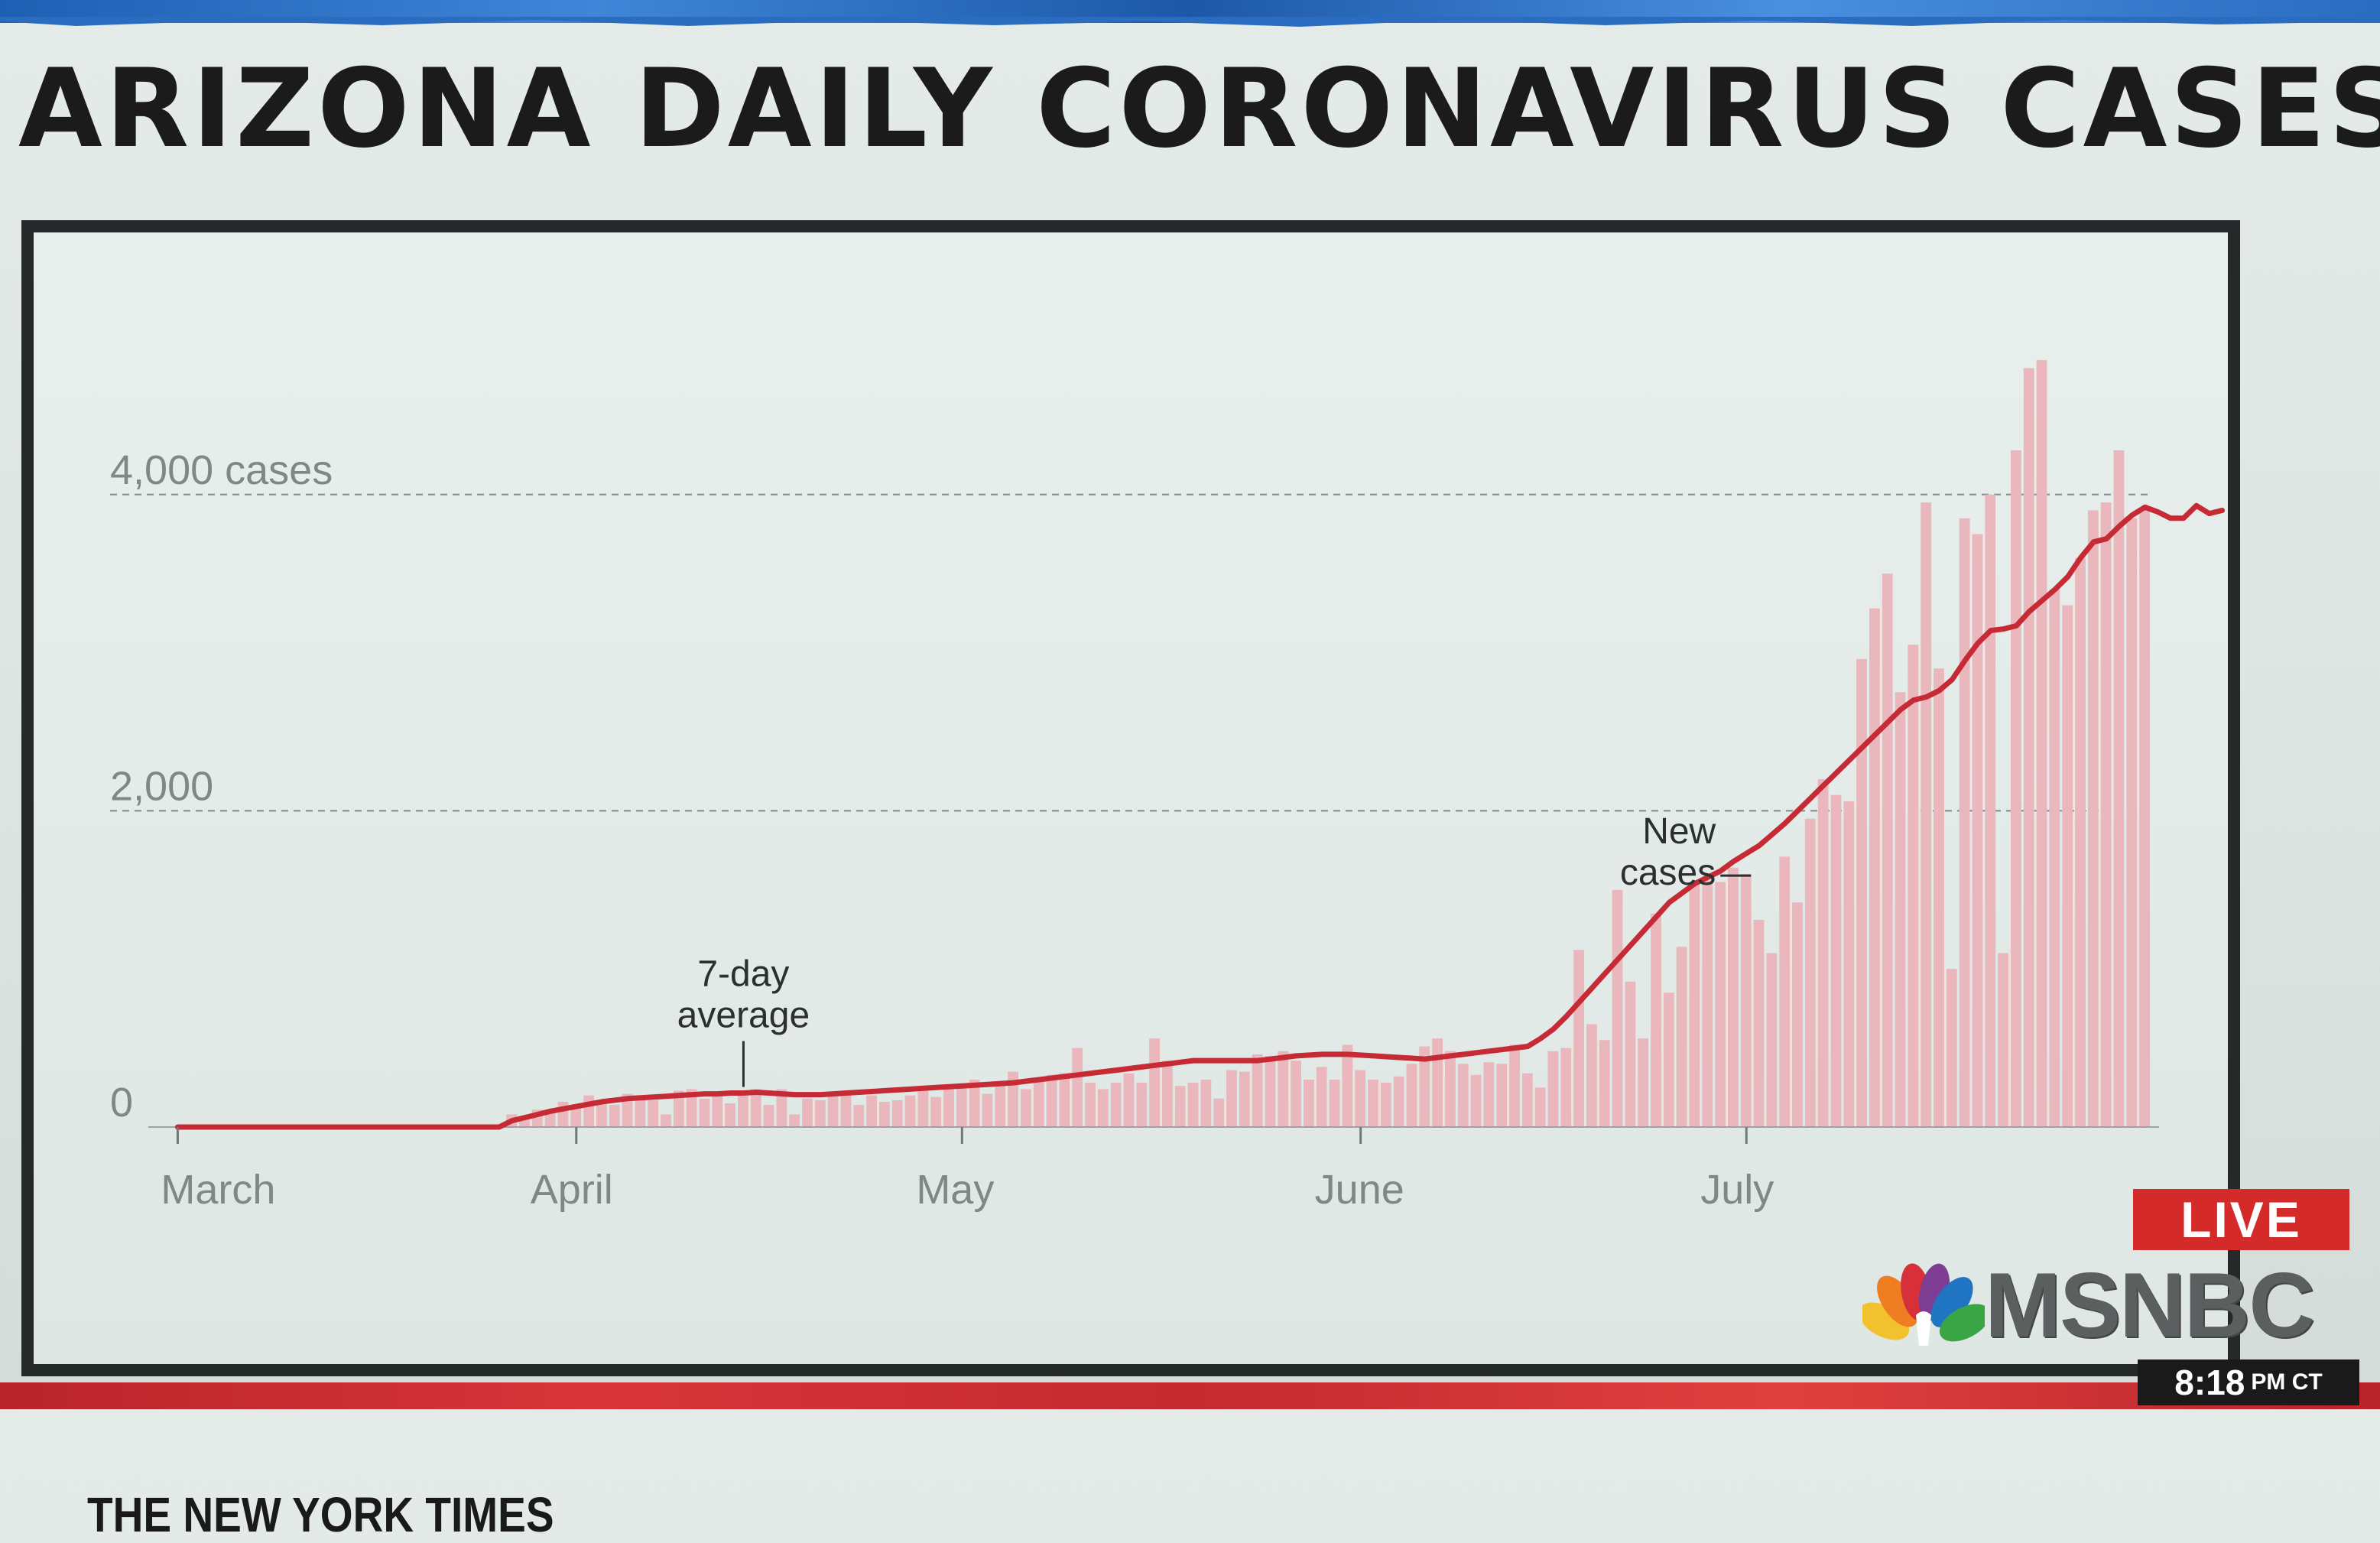  What do you see at coordinates (1679, 831) in the screenshot?
I see `annotation-text: New` at bounding box center [1679, 831].